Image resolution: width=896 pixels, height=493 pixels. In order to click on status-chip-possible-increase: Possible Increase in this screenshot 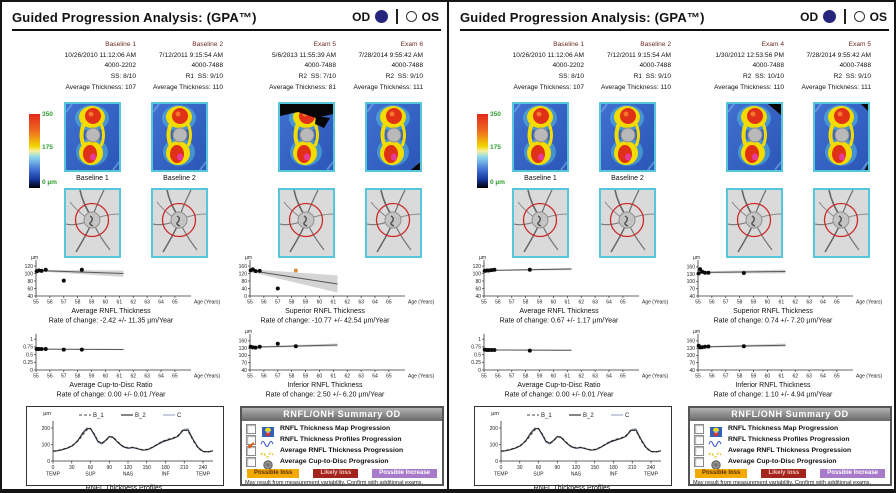, I will do `click(852, 473)`.